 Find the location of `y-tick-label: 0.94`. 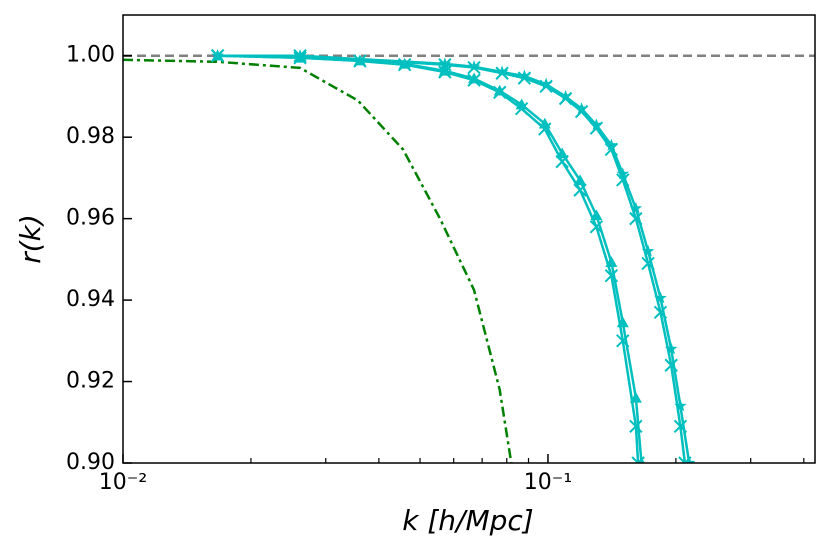

y-tick-label: 0.94 is located at coordinates (90, 299).